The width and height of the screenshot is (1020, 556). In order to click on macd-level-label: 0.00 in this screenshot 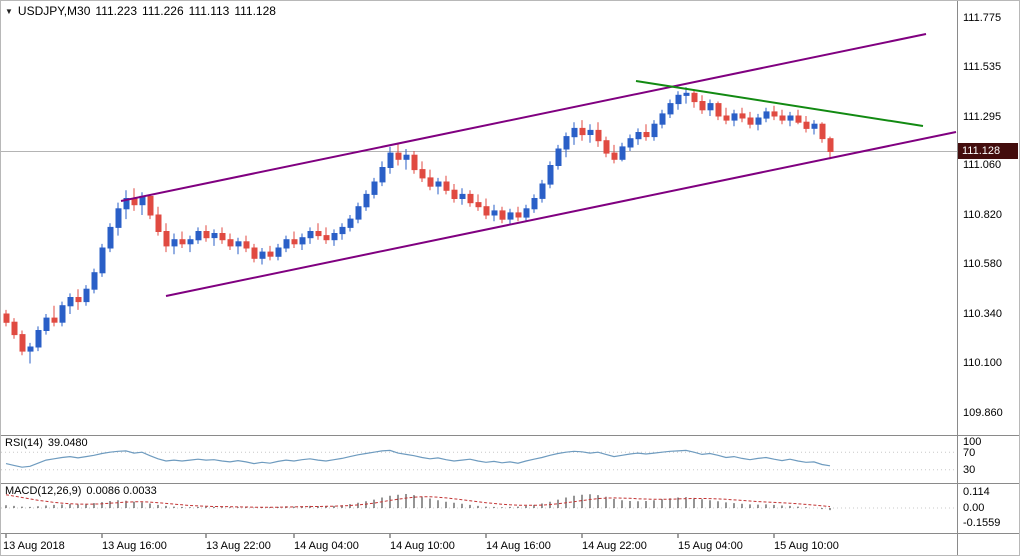, I will do `click(974, 508)`.